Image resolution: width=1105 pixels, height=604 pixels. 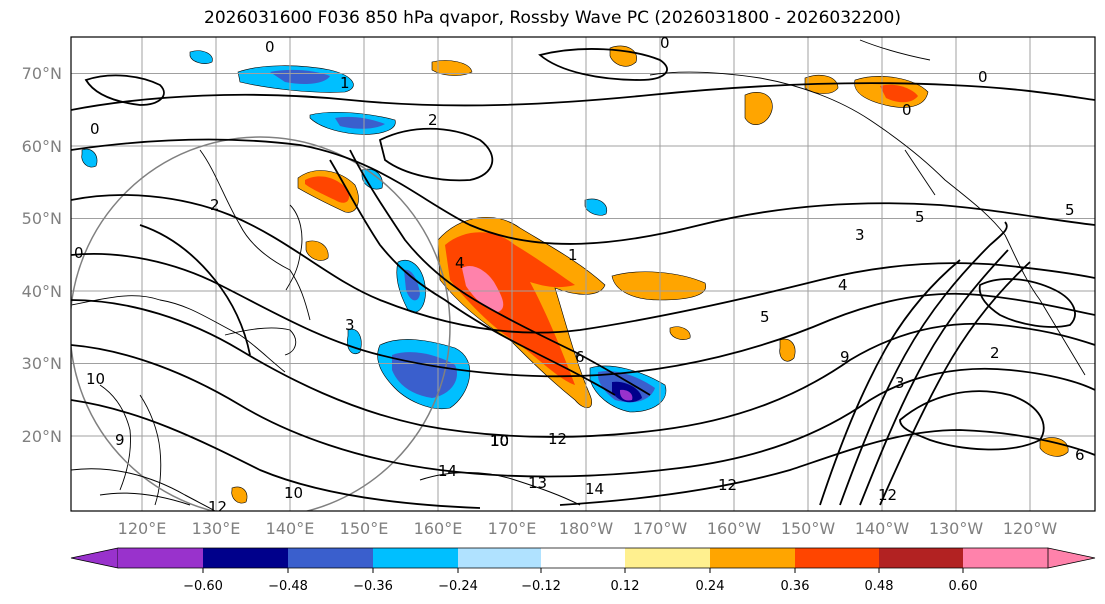 What do you see at coordinates (879, 586) in the screenshot?
I see `colorbar-tick-label: 0.48` at bounding box center [879, 586].